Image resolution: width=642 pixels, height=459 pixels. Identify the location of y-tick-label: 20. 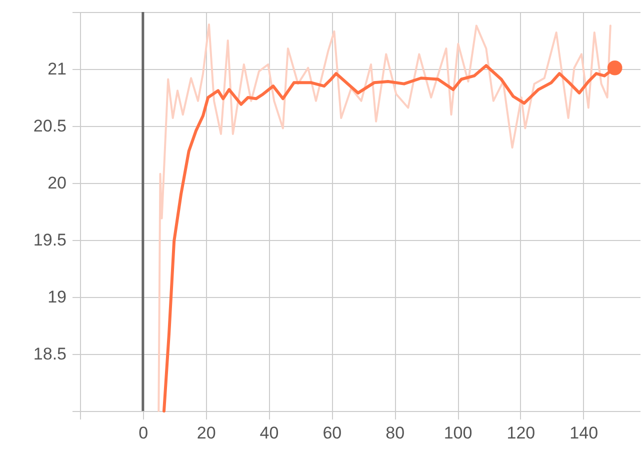
(57, 183).